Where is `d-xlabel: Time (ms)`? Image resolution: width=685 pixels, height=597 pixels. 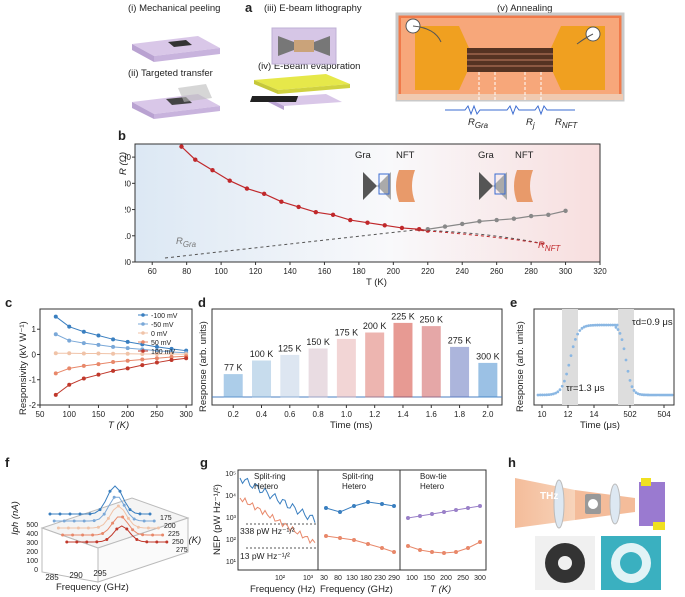
d-xlabel: Time (ms) is located at coordinates (351, 425).